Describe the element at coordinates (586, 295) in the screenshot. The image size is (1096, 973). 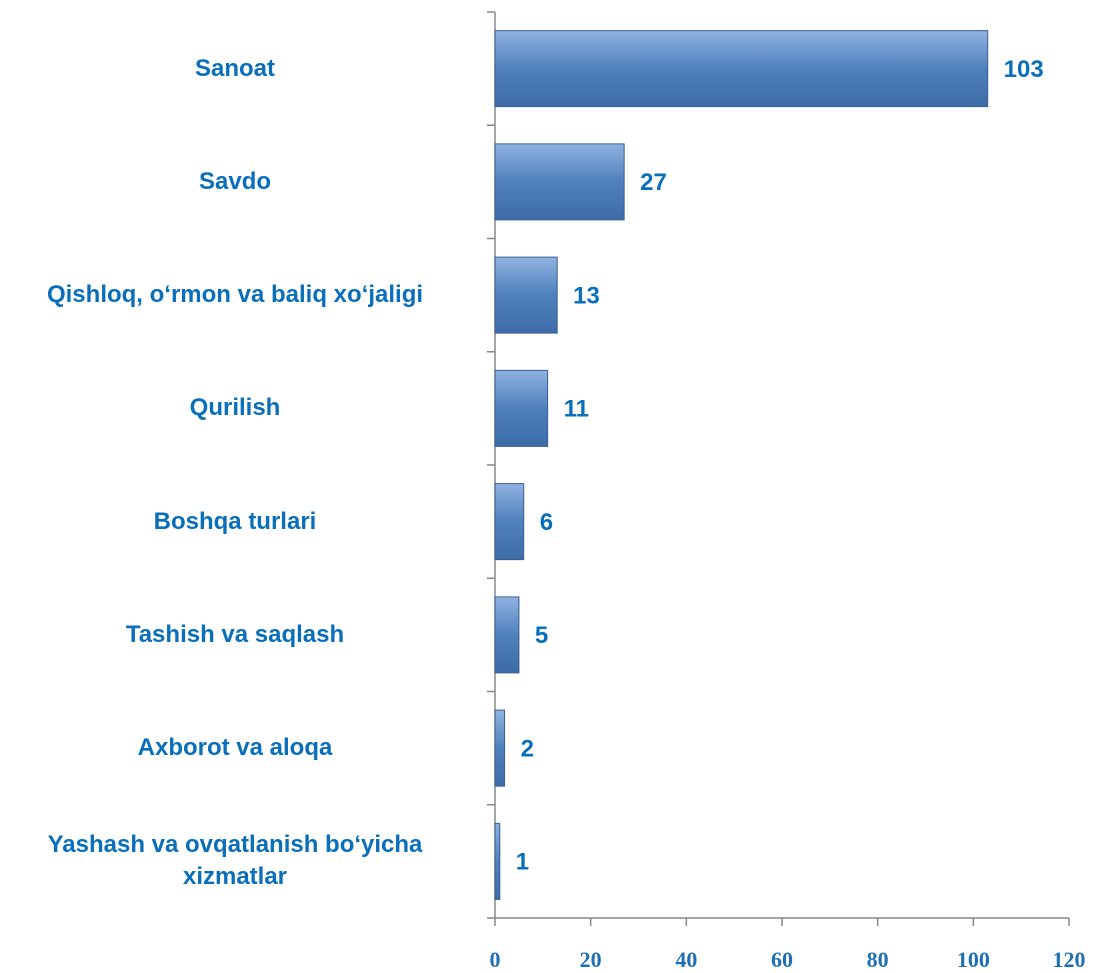
I see `value-label: 13` at that location.